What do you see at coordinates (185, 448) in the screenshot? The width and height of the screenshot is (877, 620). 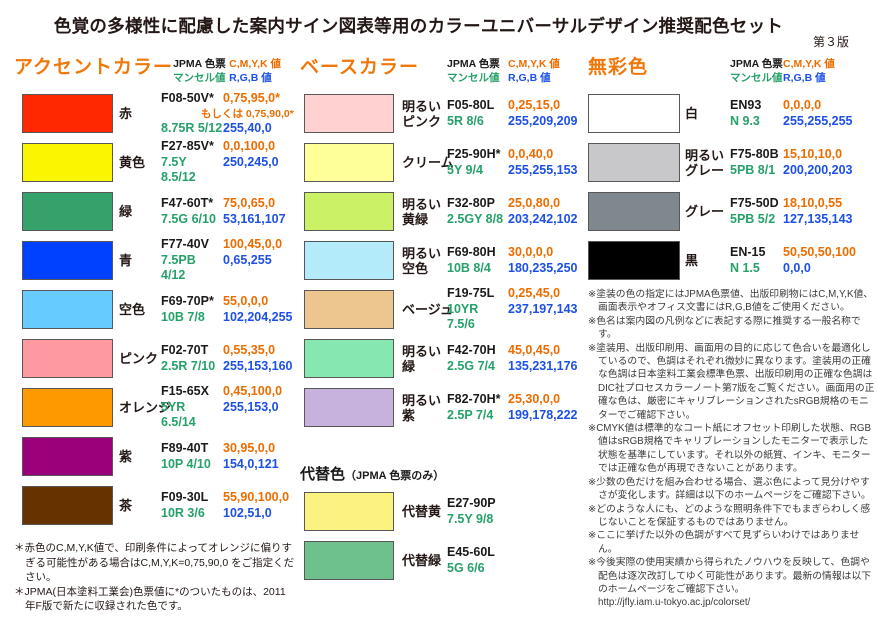 I see `jpma-code: F89-40T` at bounding box center [185, 448].